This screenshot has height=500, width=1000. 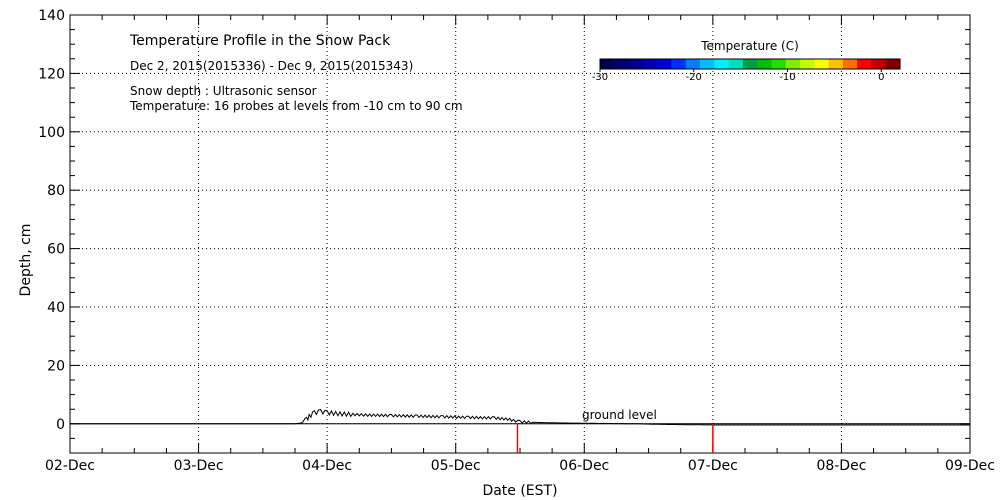 I want to click on y-tick-label: 20, so click(x=56, y=366).